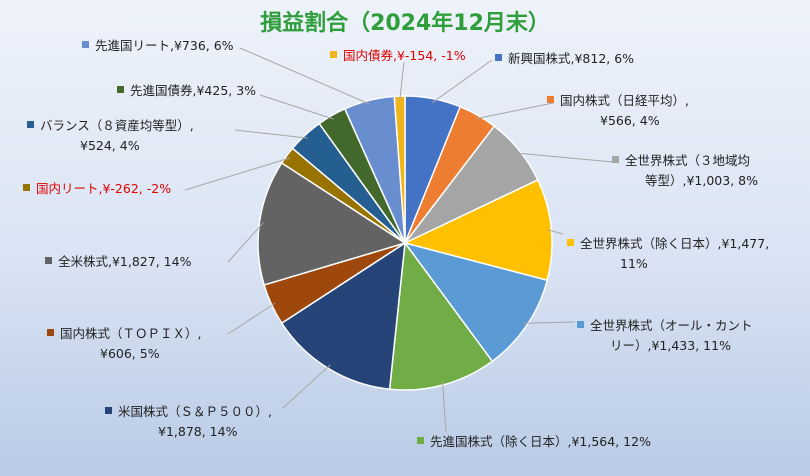 The width and height of the screenshot is (810, 476). Describe the element at coordinates (195, 411) in the screenshot. I see `data-label-6-line-0: 米国株式（Ｓ＆Ｐ５００）,` at that location.